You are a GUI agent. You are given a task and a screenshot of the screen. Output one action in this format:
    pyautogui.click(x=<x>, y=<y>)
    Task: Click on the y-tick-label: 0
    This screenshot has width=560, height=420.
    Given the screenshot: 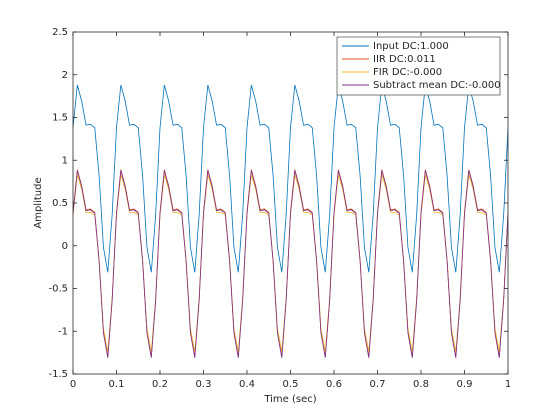 What is the action you would take?
    pyautogui.click(x=65, y=246)
    